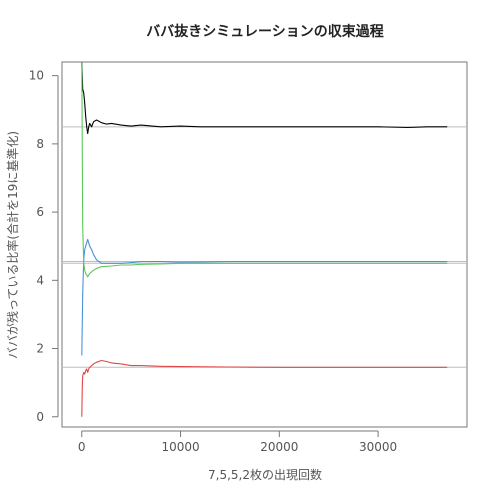  Describe the element at coordinates (40, 280) in the screenshot. I see `y-tick-label: 4` at that location.